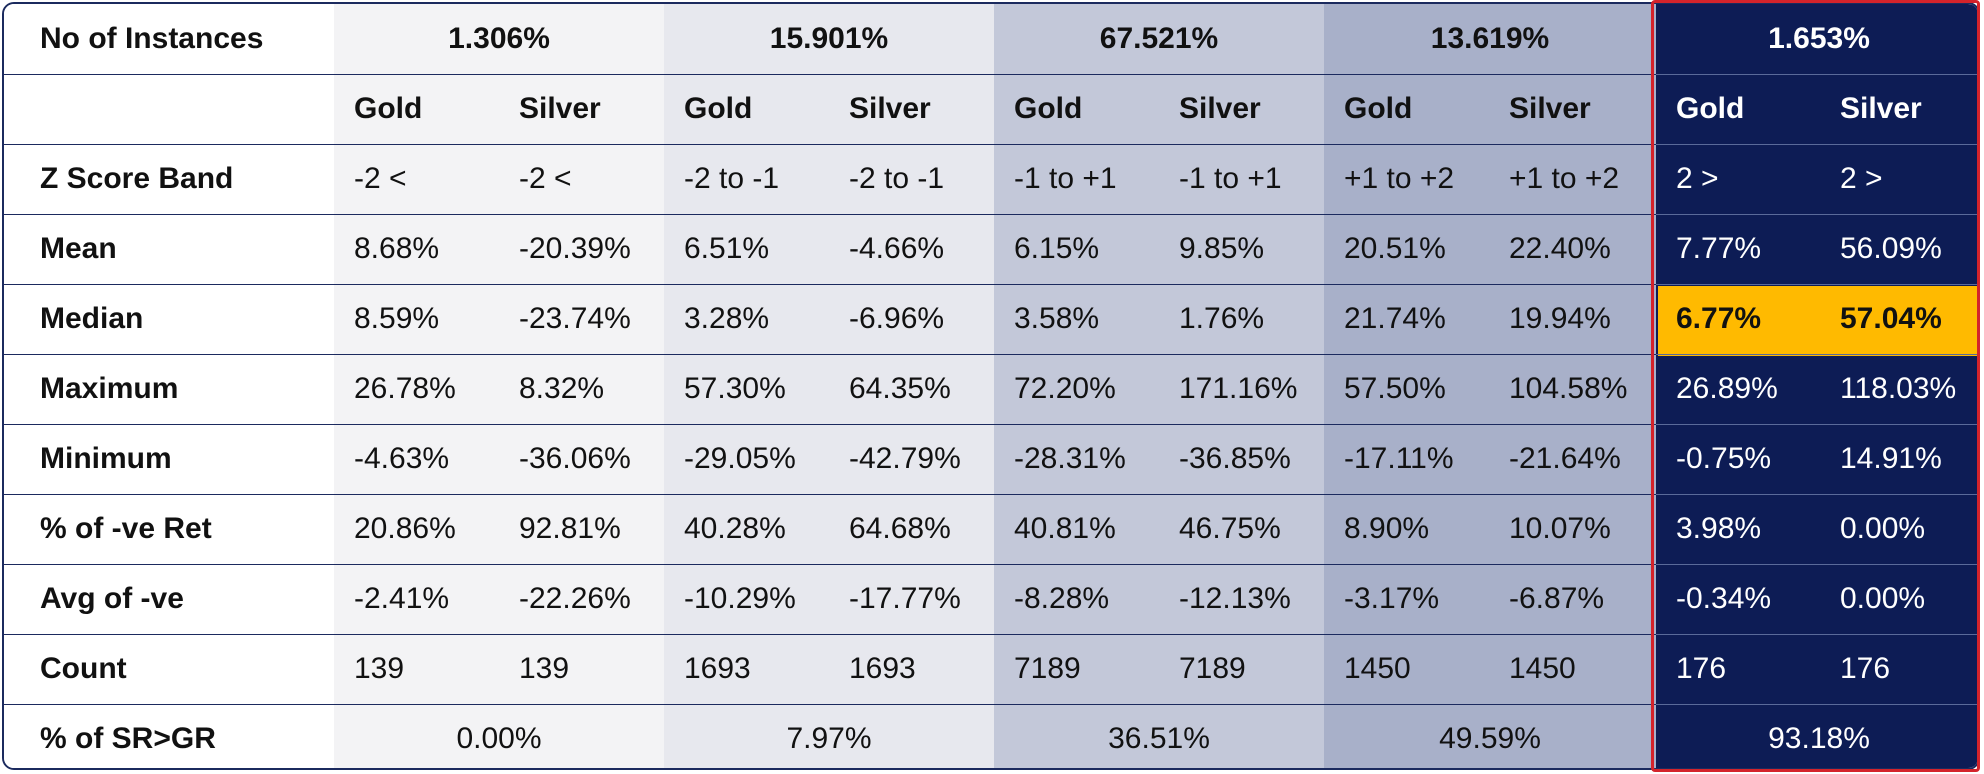  What do you see at coordinates (562, 388) in the screenshot?
I see `table-cell: 8.32%` at bounding box center [562, 388].